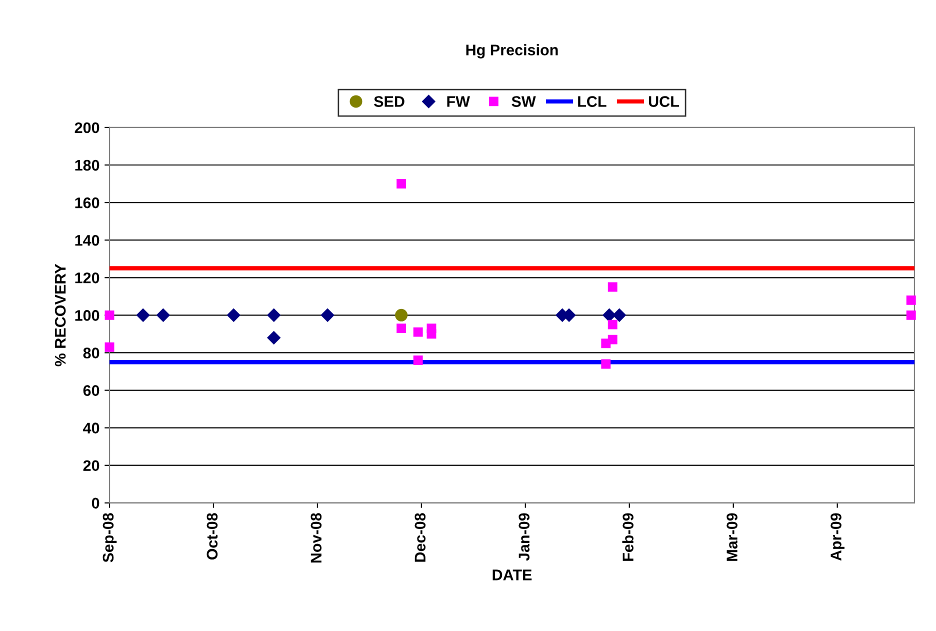  What do you see at coordinates (87, 315) in the screenshot?
I see `y-tick-label: 100` at bounding box center [87, 315].